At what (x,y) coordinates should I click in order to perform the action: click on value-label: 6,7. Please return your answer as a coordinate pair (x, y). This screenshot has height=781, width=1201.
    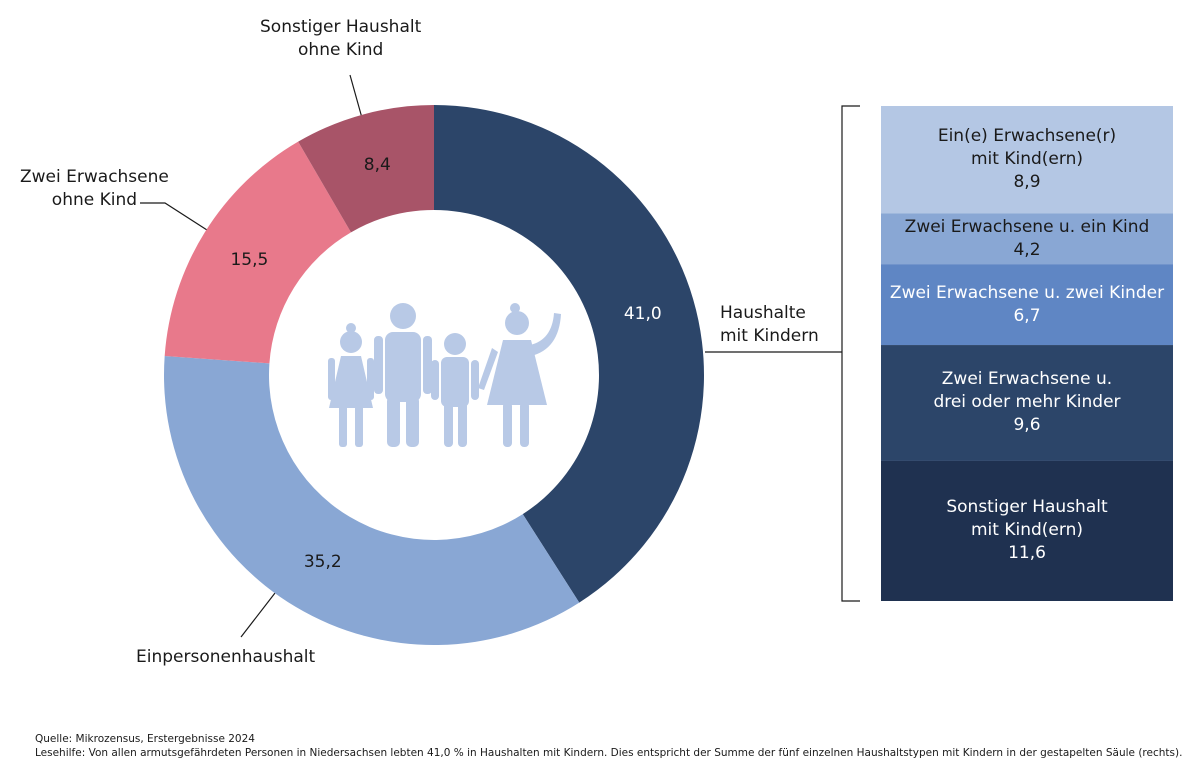
    Looking at the image, I should click on (1027, 315).